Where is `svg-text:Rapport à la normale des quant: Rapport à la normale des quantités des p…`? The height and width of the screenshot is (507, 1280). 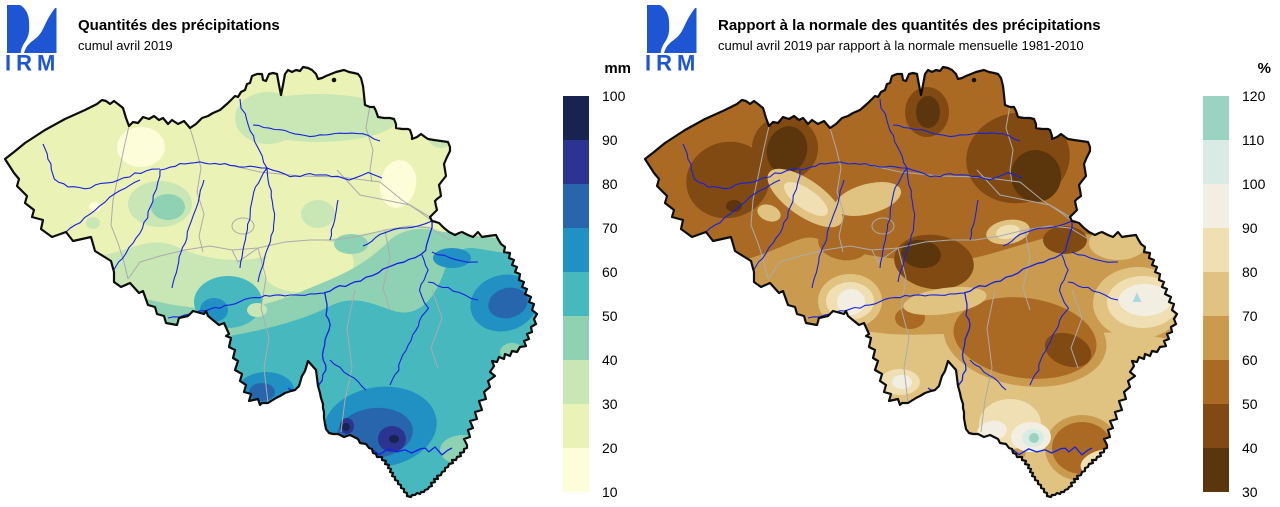
svg-text:Rapport à la normale des quant: Rapport à la normale des quantités des p… is located at coordinates (909, 25).